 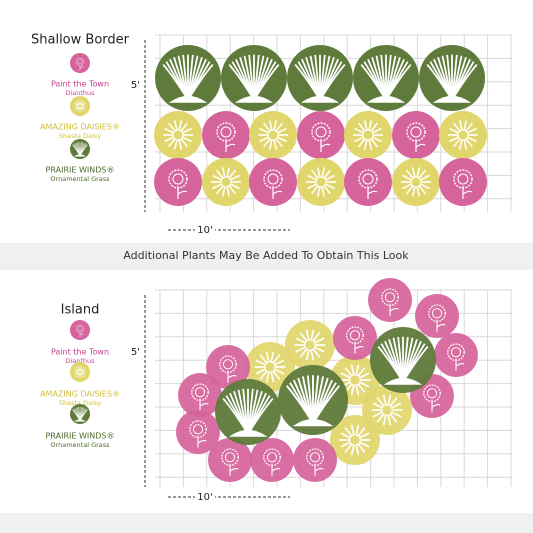 What do you see at coordinates (80, 93) in the screenshot?
I see `legend-sub: Dianthus` at bounding box center [80, 93].